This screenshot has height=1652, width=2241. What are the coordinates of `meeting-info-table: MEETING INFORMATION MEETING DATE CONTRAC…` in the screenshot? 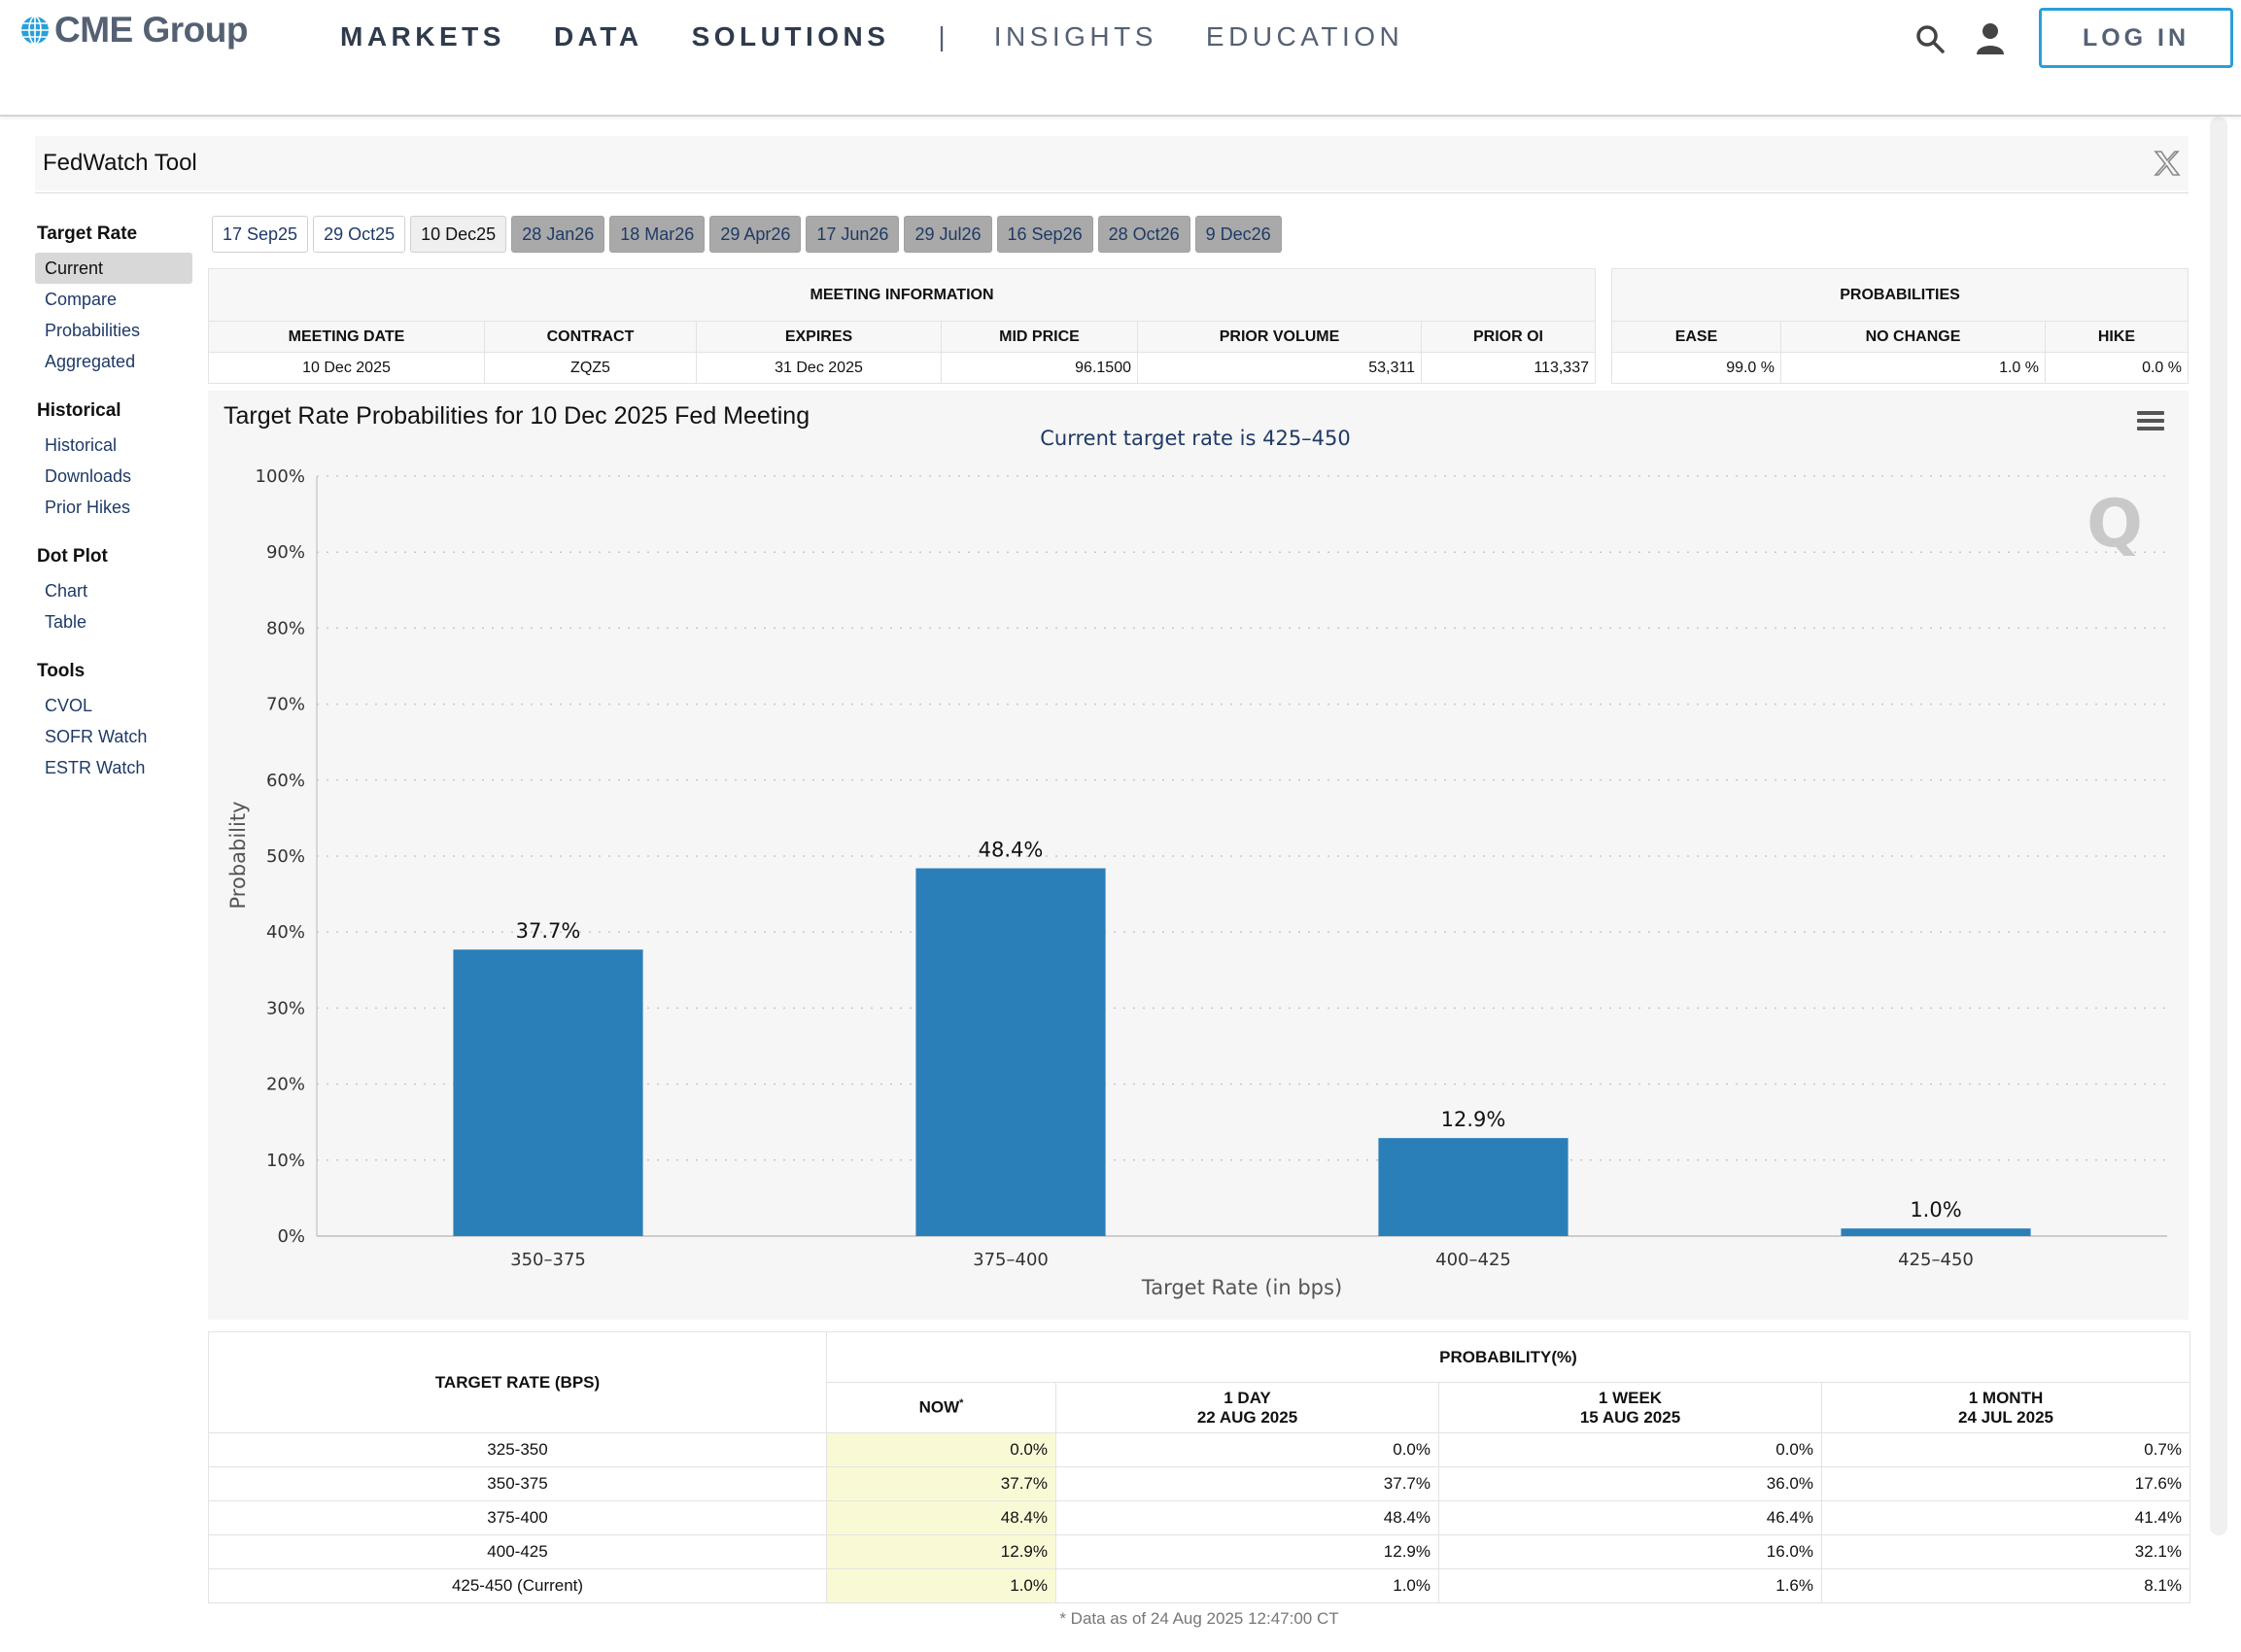 It's located at (902, 326).